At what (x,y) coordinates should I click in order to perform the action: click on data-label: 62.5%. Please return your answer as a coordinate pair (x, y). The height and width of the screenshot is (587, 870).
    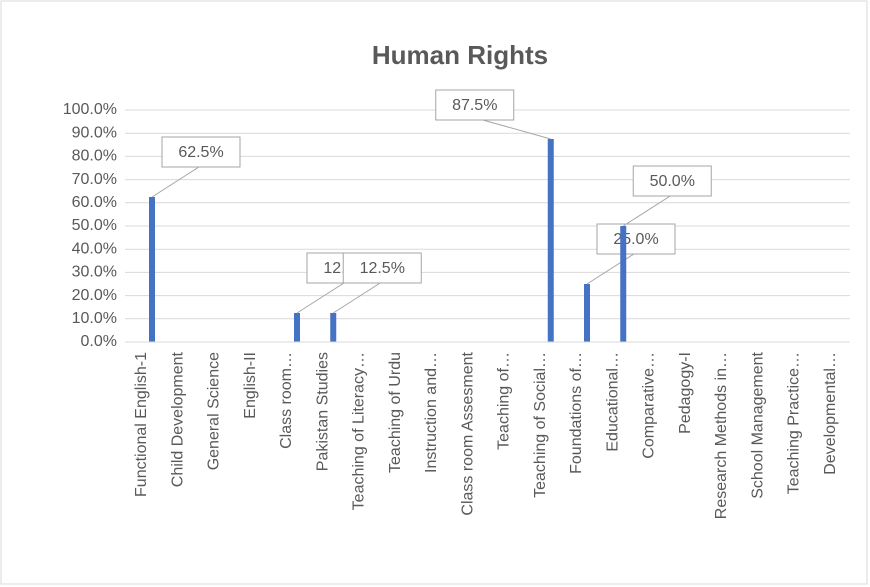
    Looking at the image, I should click on (200, 152).